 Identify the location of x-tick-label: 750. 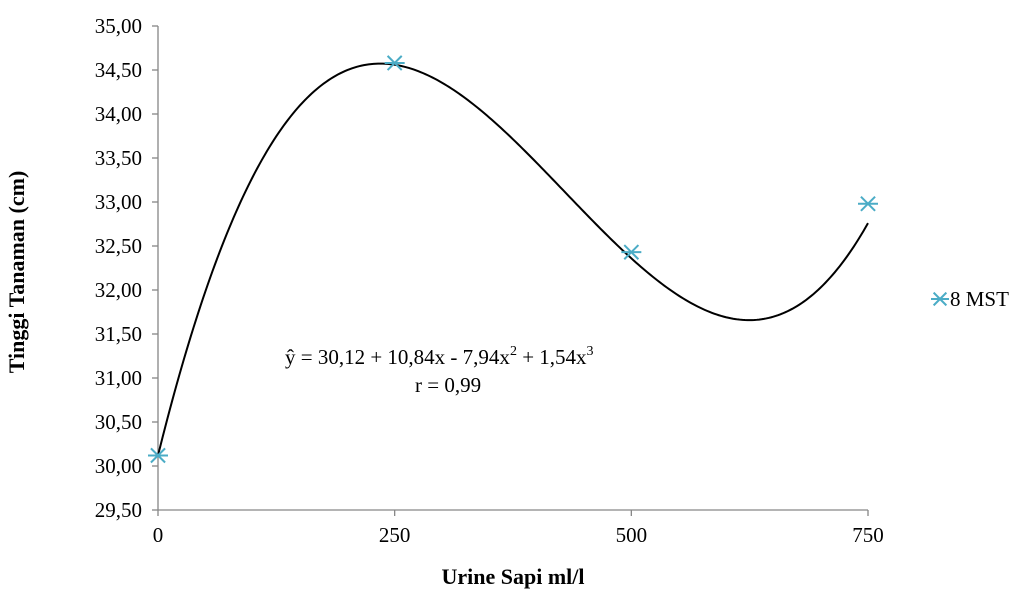
(868, 535).